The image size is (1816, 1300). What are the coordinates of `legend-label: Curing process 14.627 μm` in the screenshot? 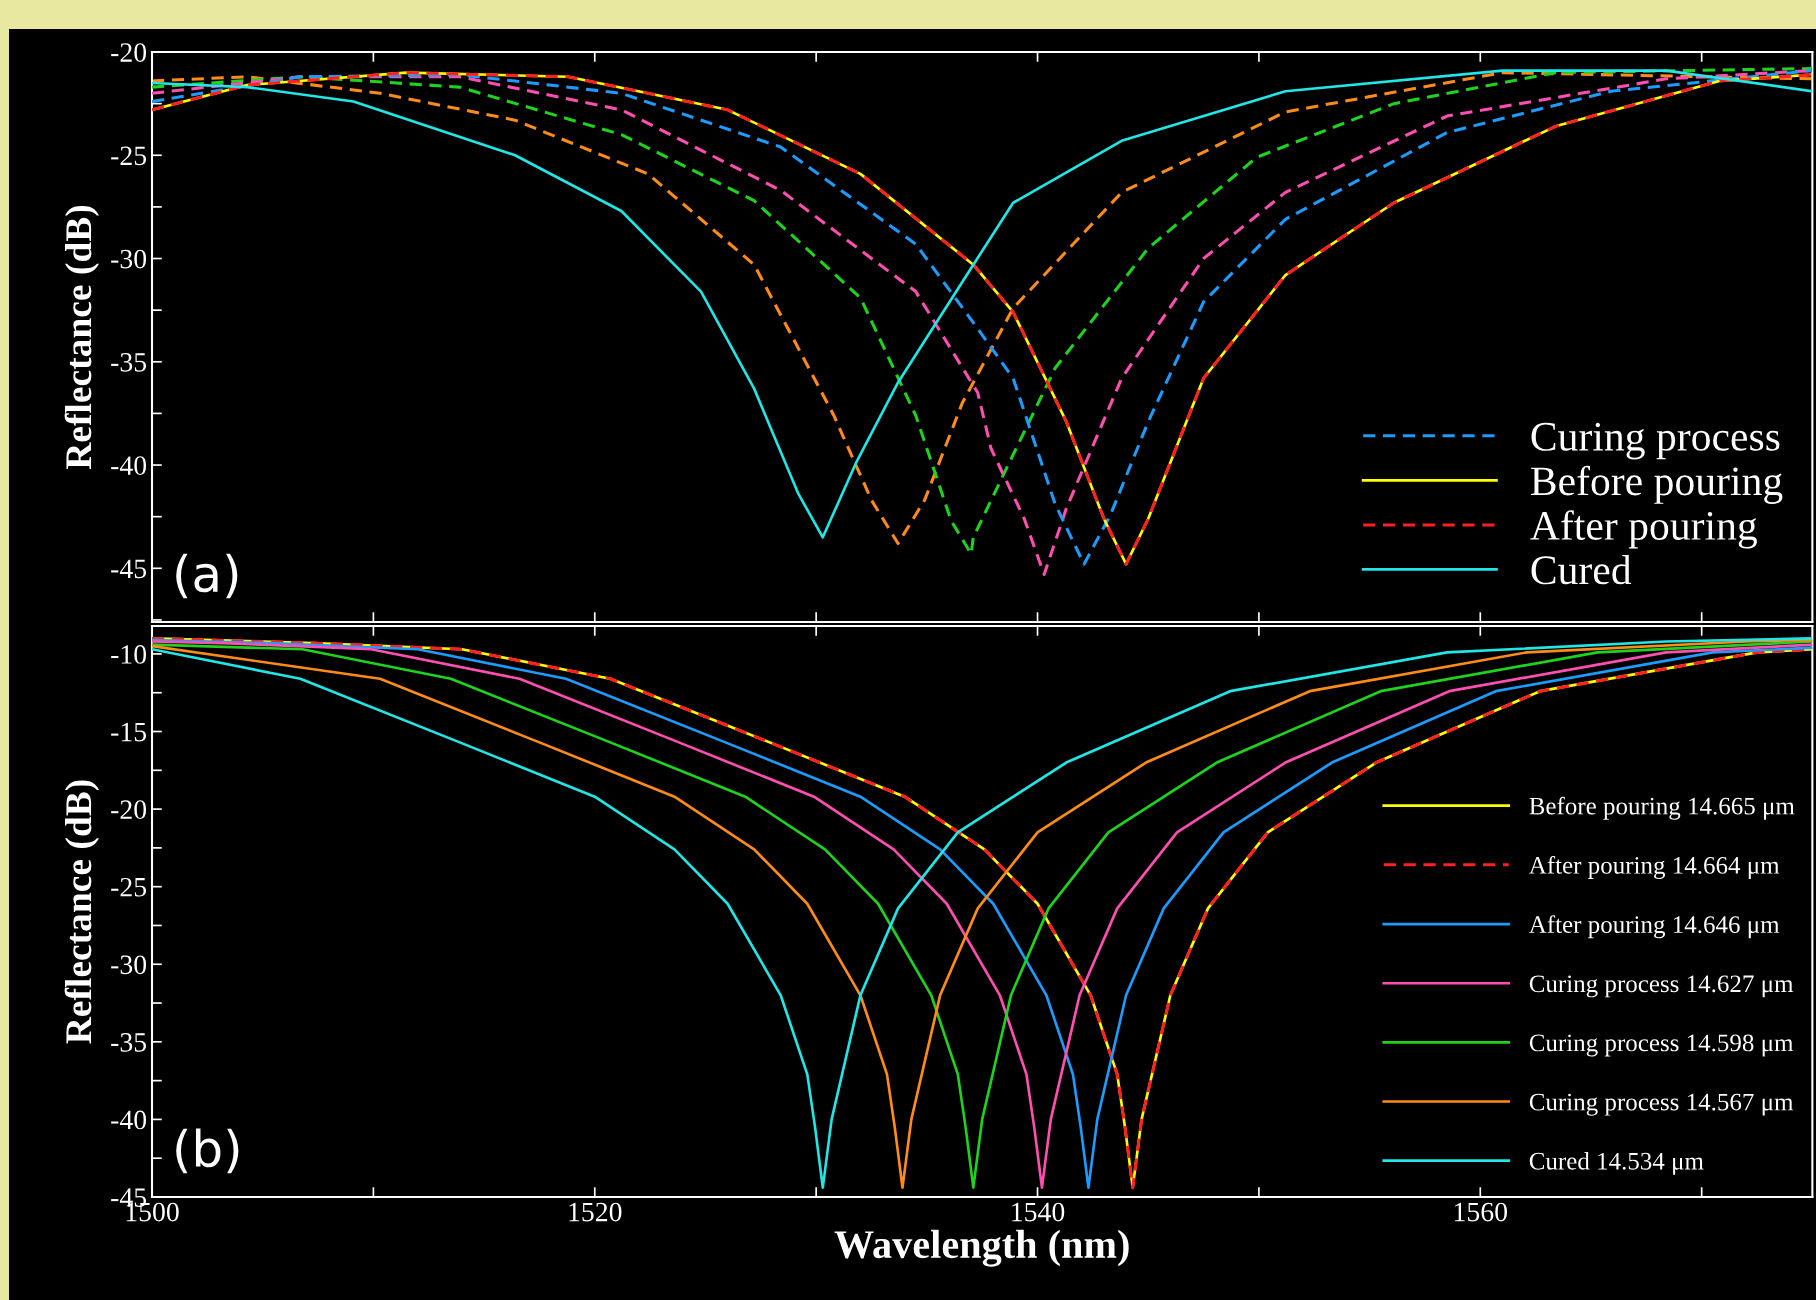 It's located at (1661, 986).